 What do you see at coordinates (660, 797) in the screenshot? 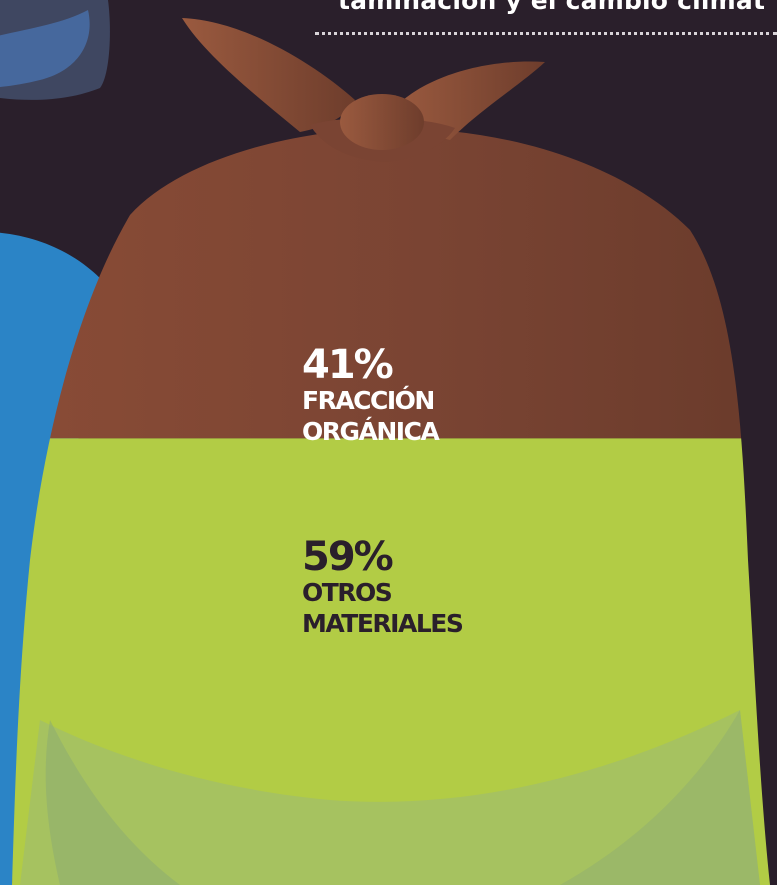
I see `bag-transparent-fold-right` at bounding box center [660, 797].